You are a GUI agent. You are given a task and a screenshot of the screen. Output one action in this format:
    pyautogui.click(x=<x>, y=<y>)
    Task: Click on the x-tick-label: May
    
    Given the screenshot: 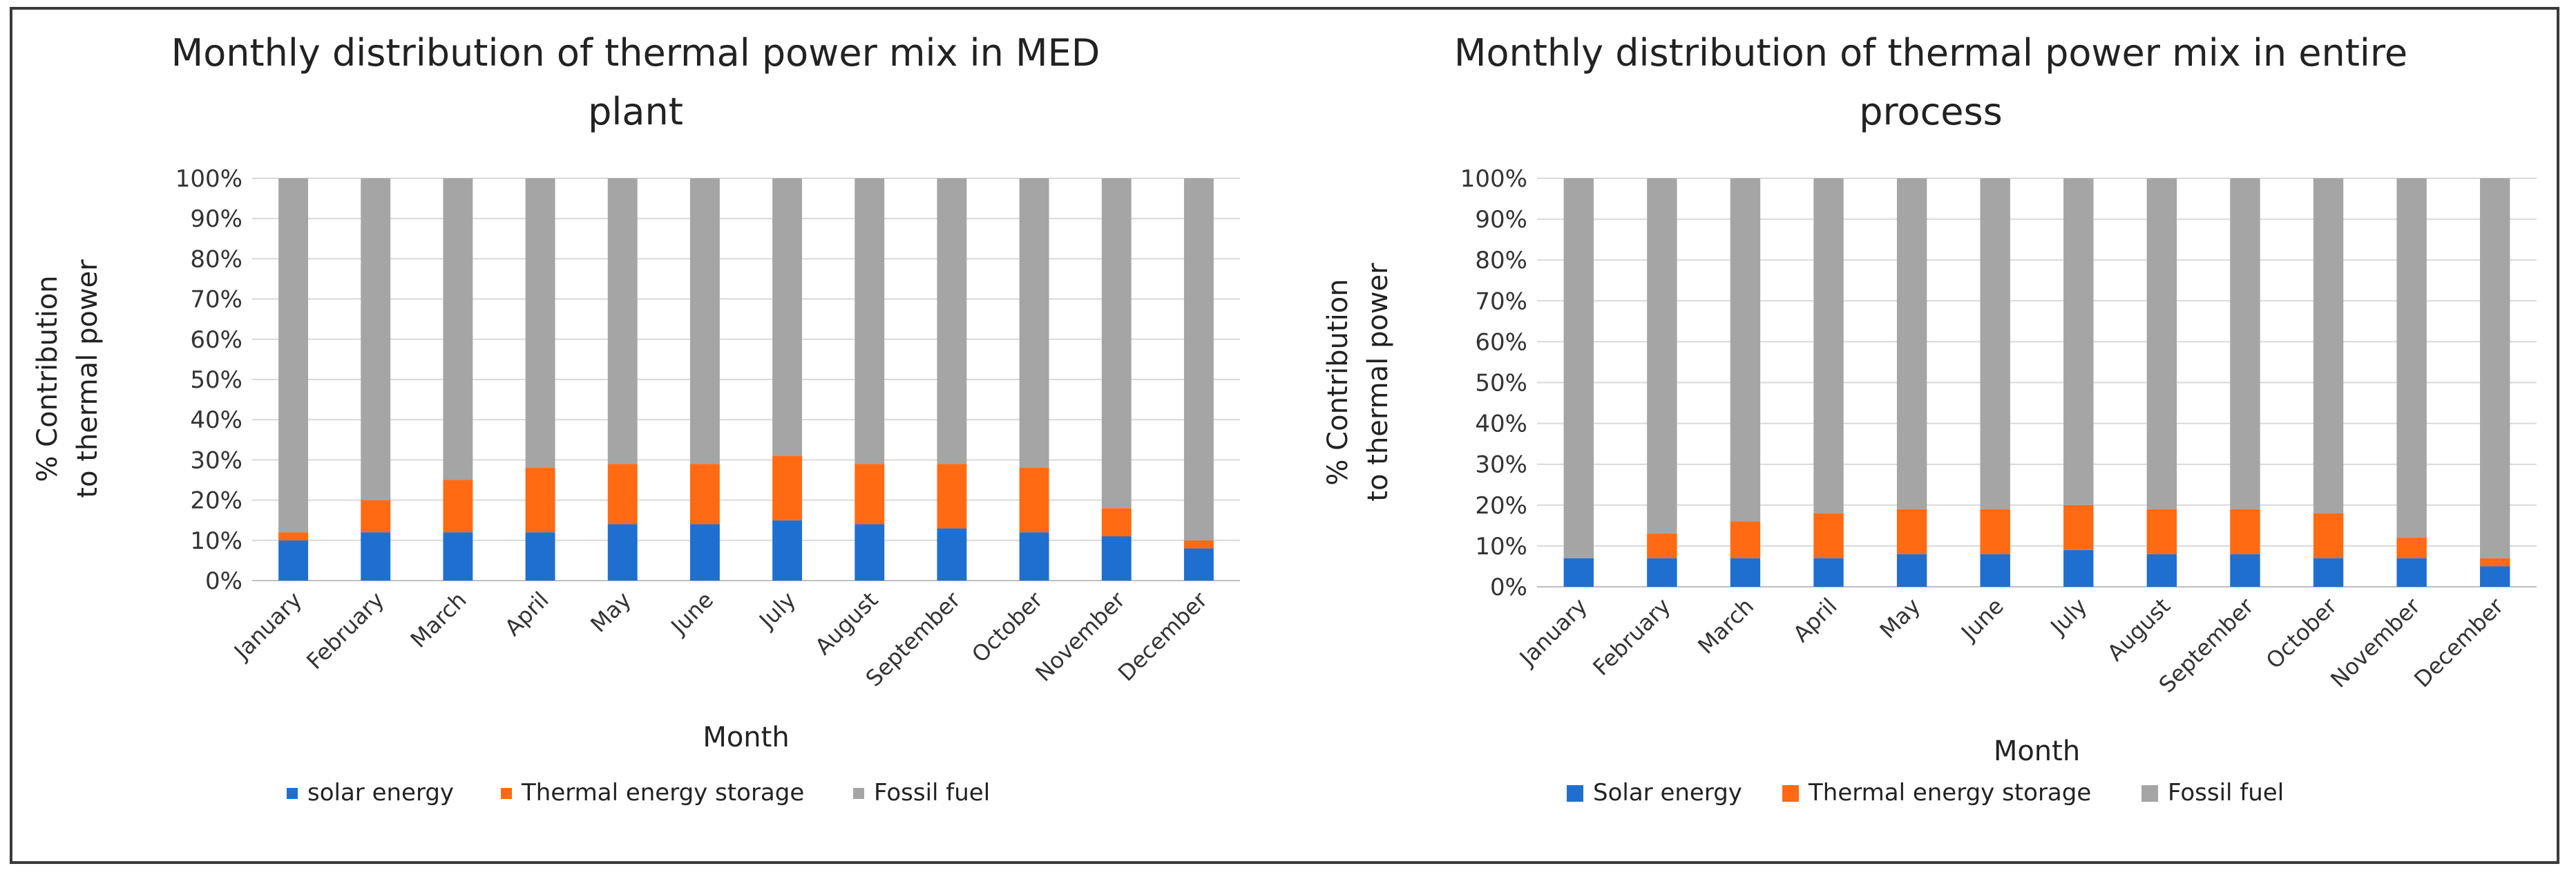 What is the action you would take?
    pyautogui.click(x=1901, y=618)
    